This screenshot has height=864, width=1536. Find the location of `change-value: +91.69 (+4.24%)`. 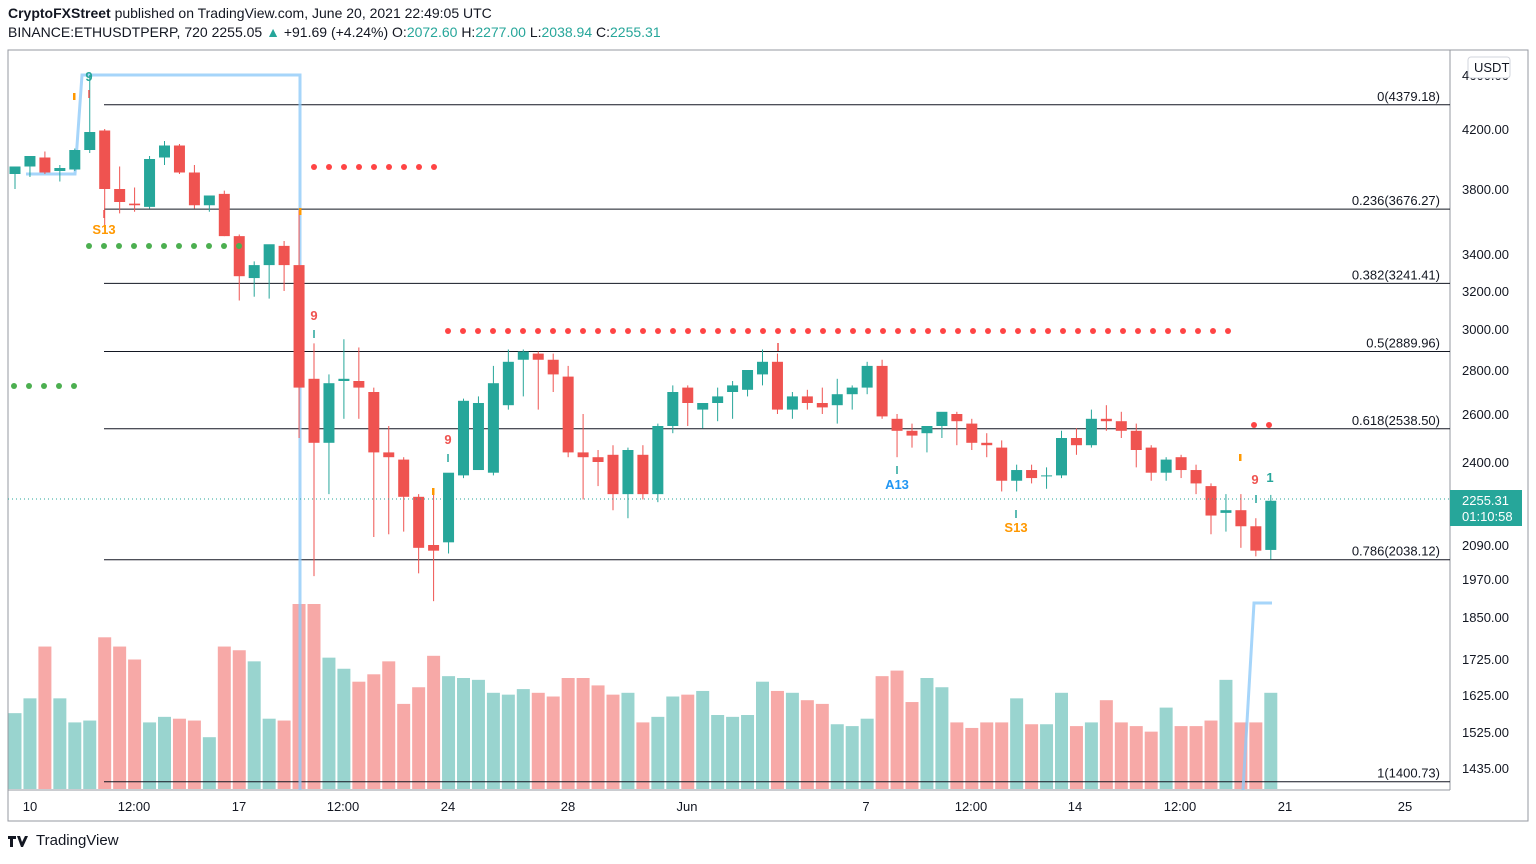

change-value: +91.69 (+4.24%) is located at coordinates (336, 32).